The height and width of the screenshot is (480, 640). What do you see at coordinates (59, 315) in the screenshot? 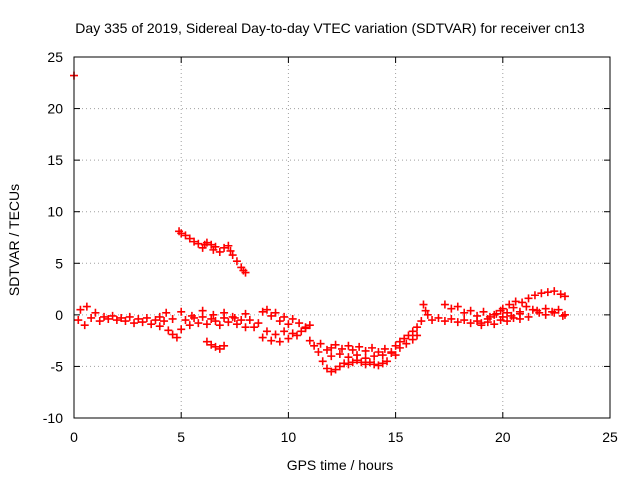
I see `y-tick-label: 0` at bounding box center [59, 315].